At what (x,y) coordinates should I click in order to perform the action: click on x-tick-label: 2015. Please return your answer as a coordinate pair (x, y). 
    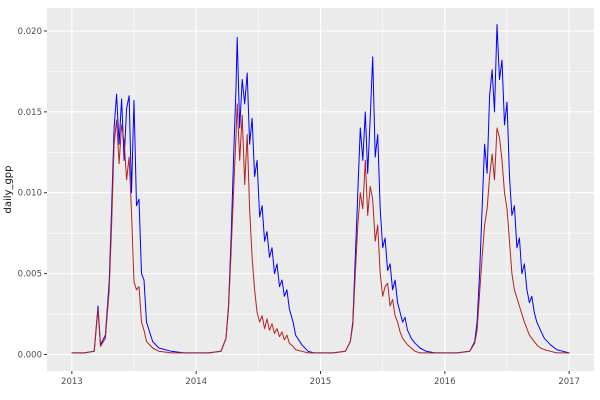
    Looking at the image, I should click on (321, 382).